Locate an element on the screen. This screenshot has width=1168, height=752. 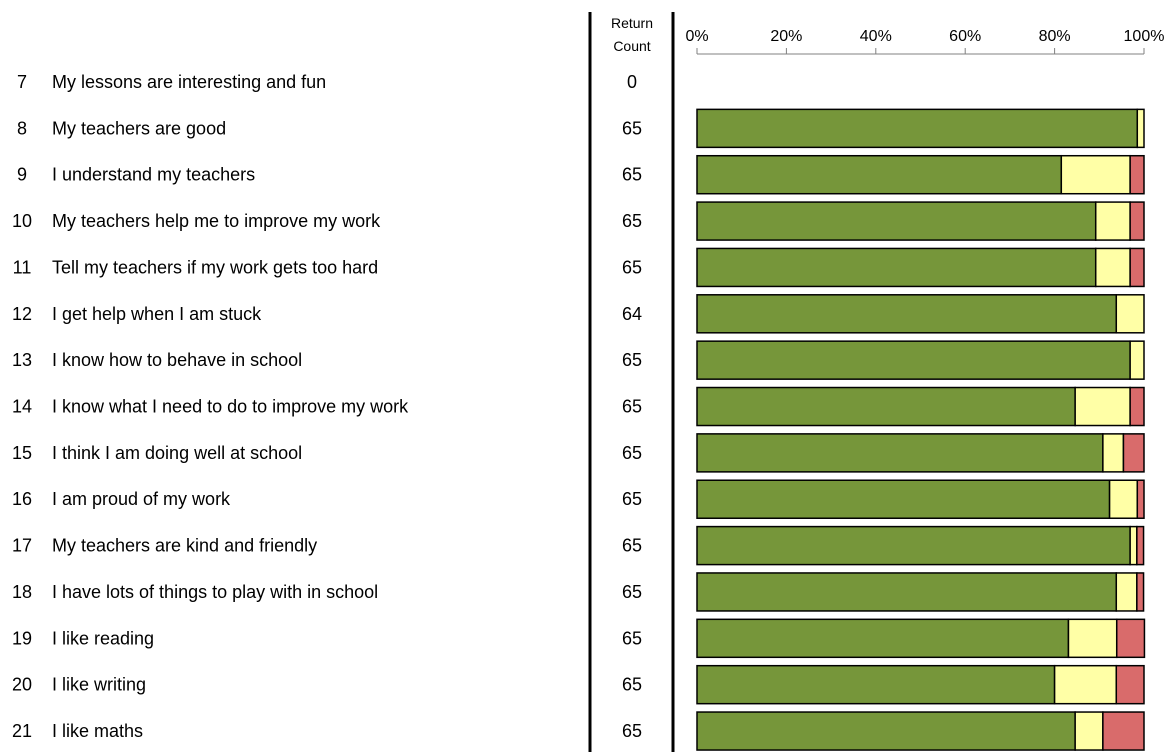
question-row: 16 I am proud of my work 65 is located at coordinates (578, 499).